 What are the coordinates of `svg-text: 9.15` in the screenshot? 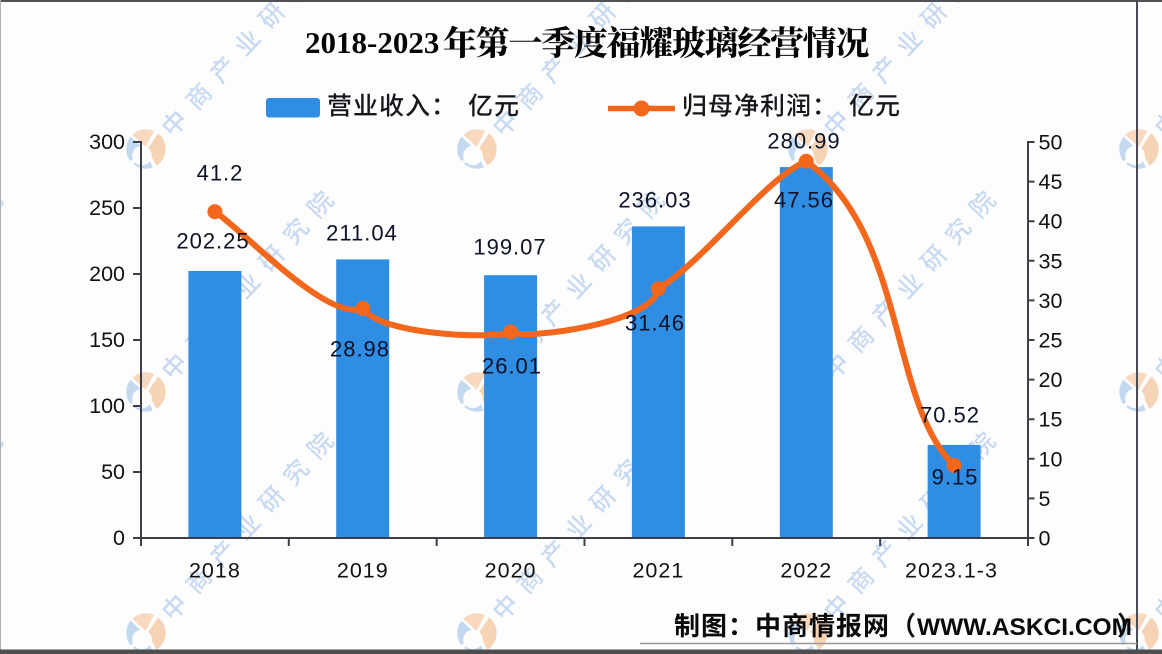 It's located at (955, 477).